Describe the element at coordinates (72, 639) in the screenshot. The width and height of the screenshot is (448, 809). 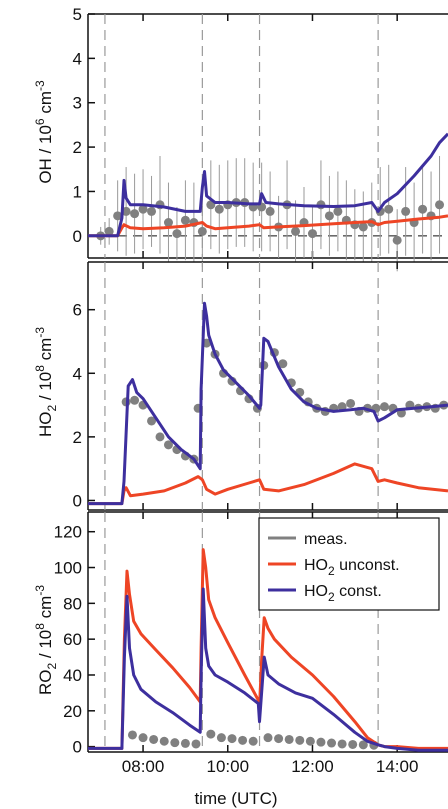
I see `y-tick-label: 60` at that location.